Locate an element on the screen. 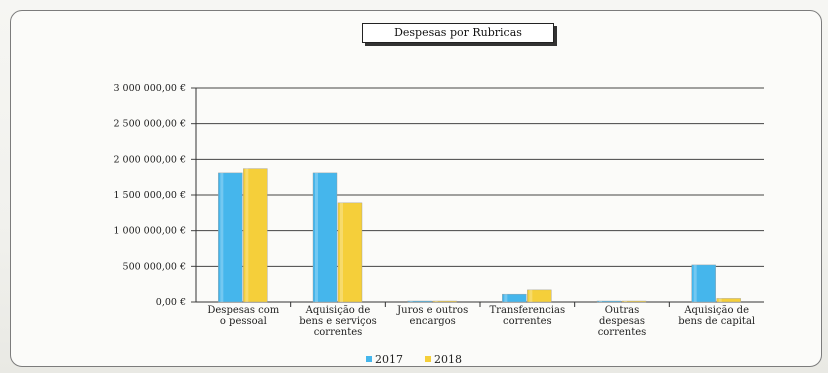  x-tick-label-line: Transferencias is located at coordinates (528, 310).